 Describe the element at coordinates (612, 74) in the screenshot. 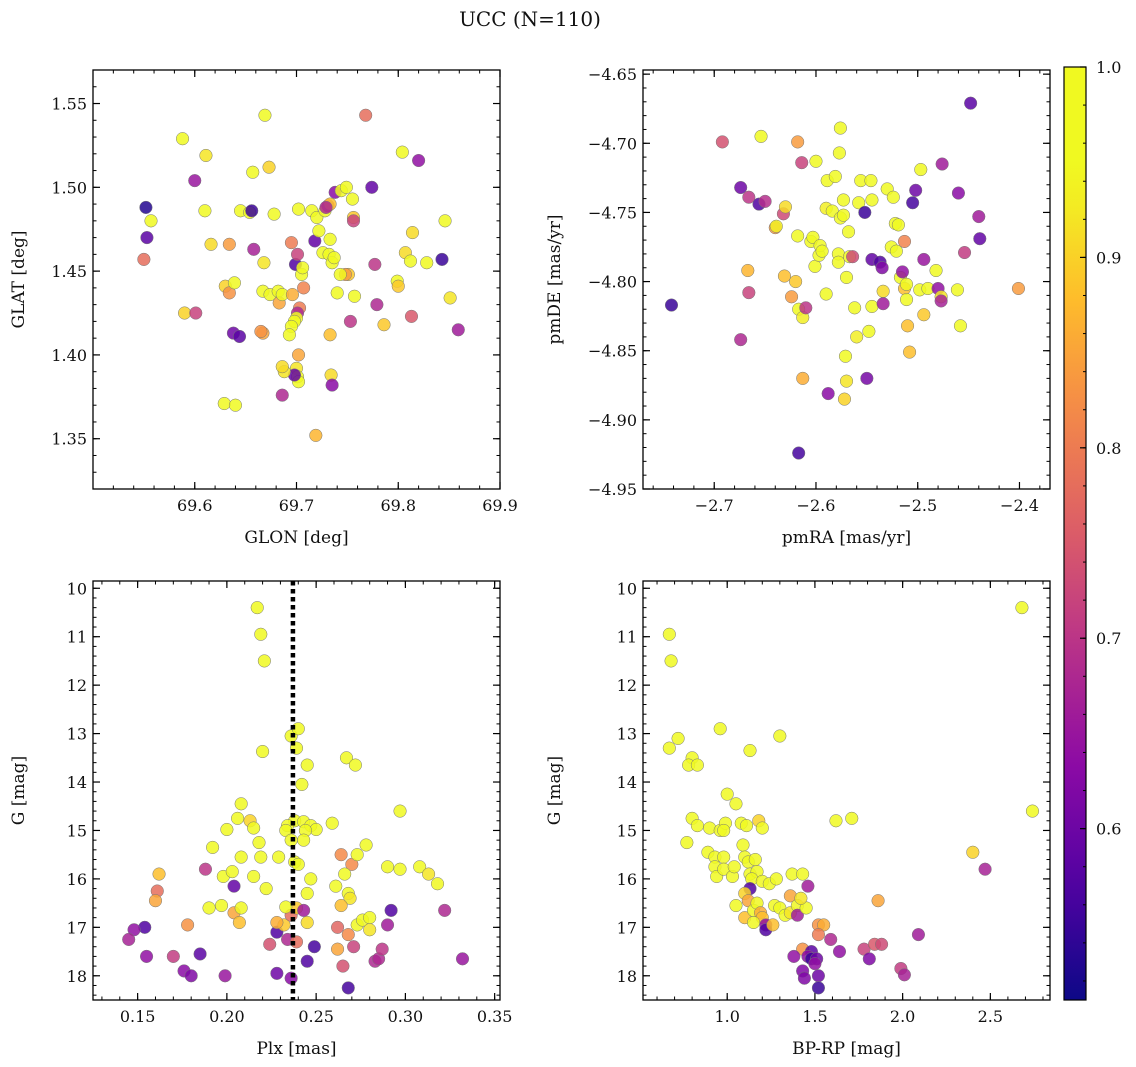

I see `y-tick-label: −4.65` at that location.